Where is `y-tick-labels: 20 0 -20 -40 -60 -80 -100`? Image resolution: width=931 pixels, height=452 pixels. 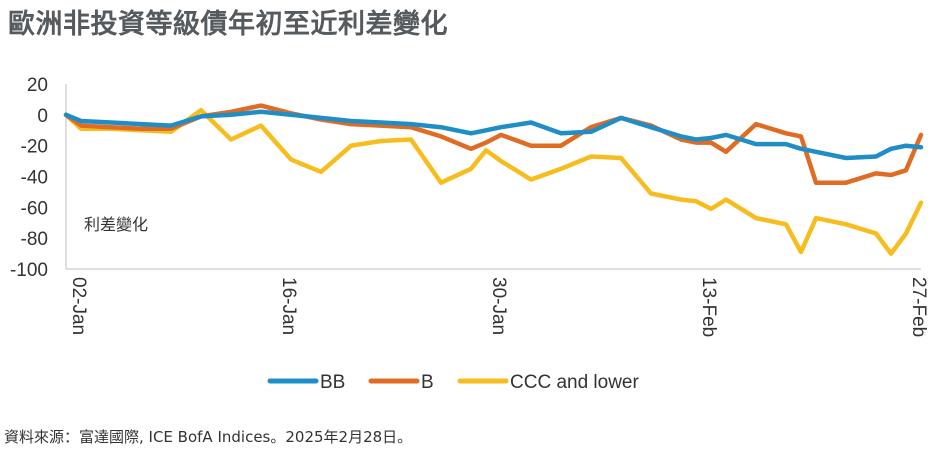
y-tick-labels: 20 0 -20 -40 -60 -80 -100 is located at coordinates (29, 178).